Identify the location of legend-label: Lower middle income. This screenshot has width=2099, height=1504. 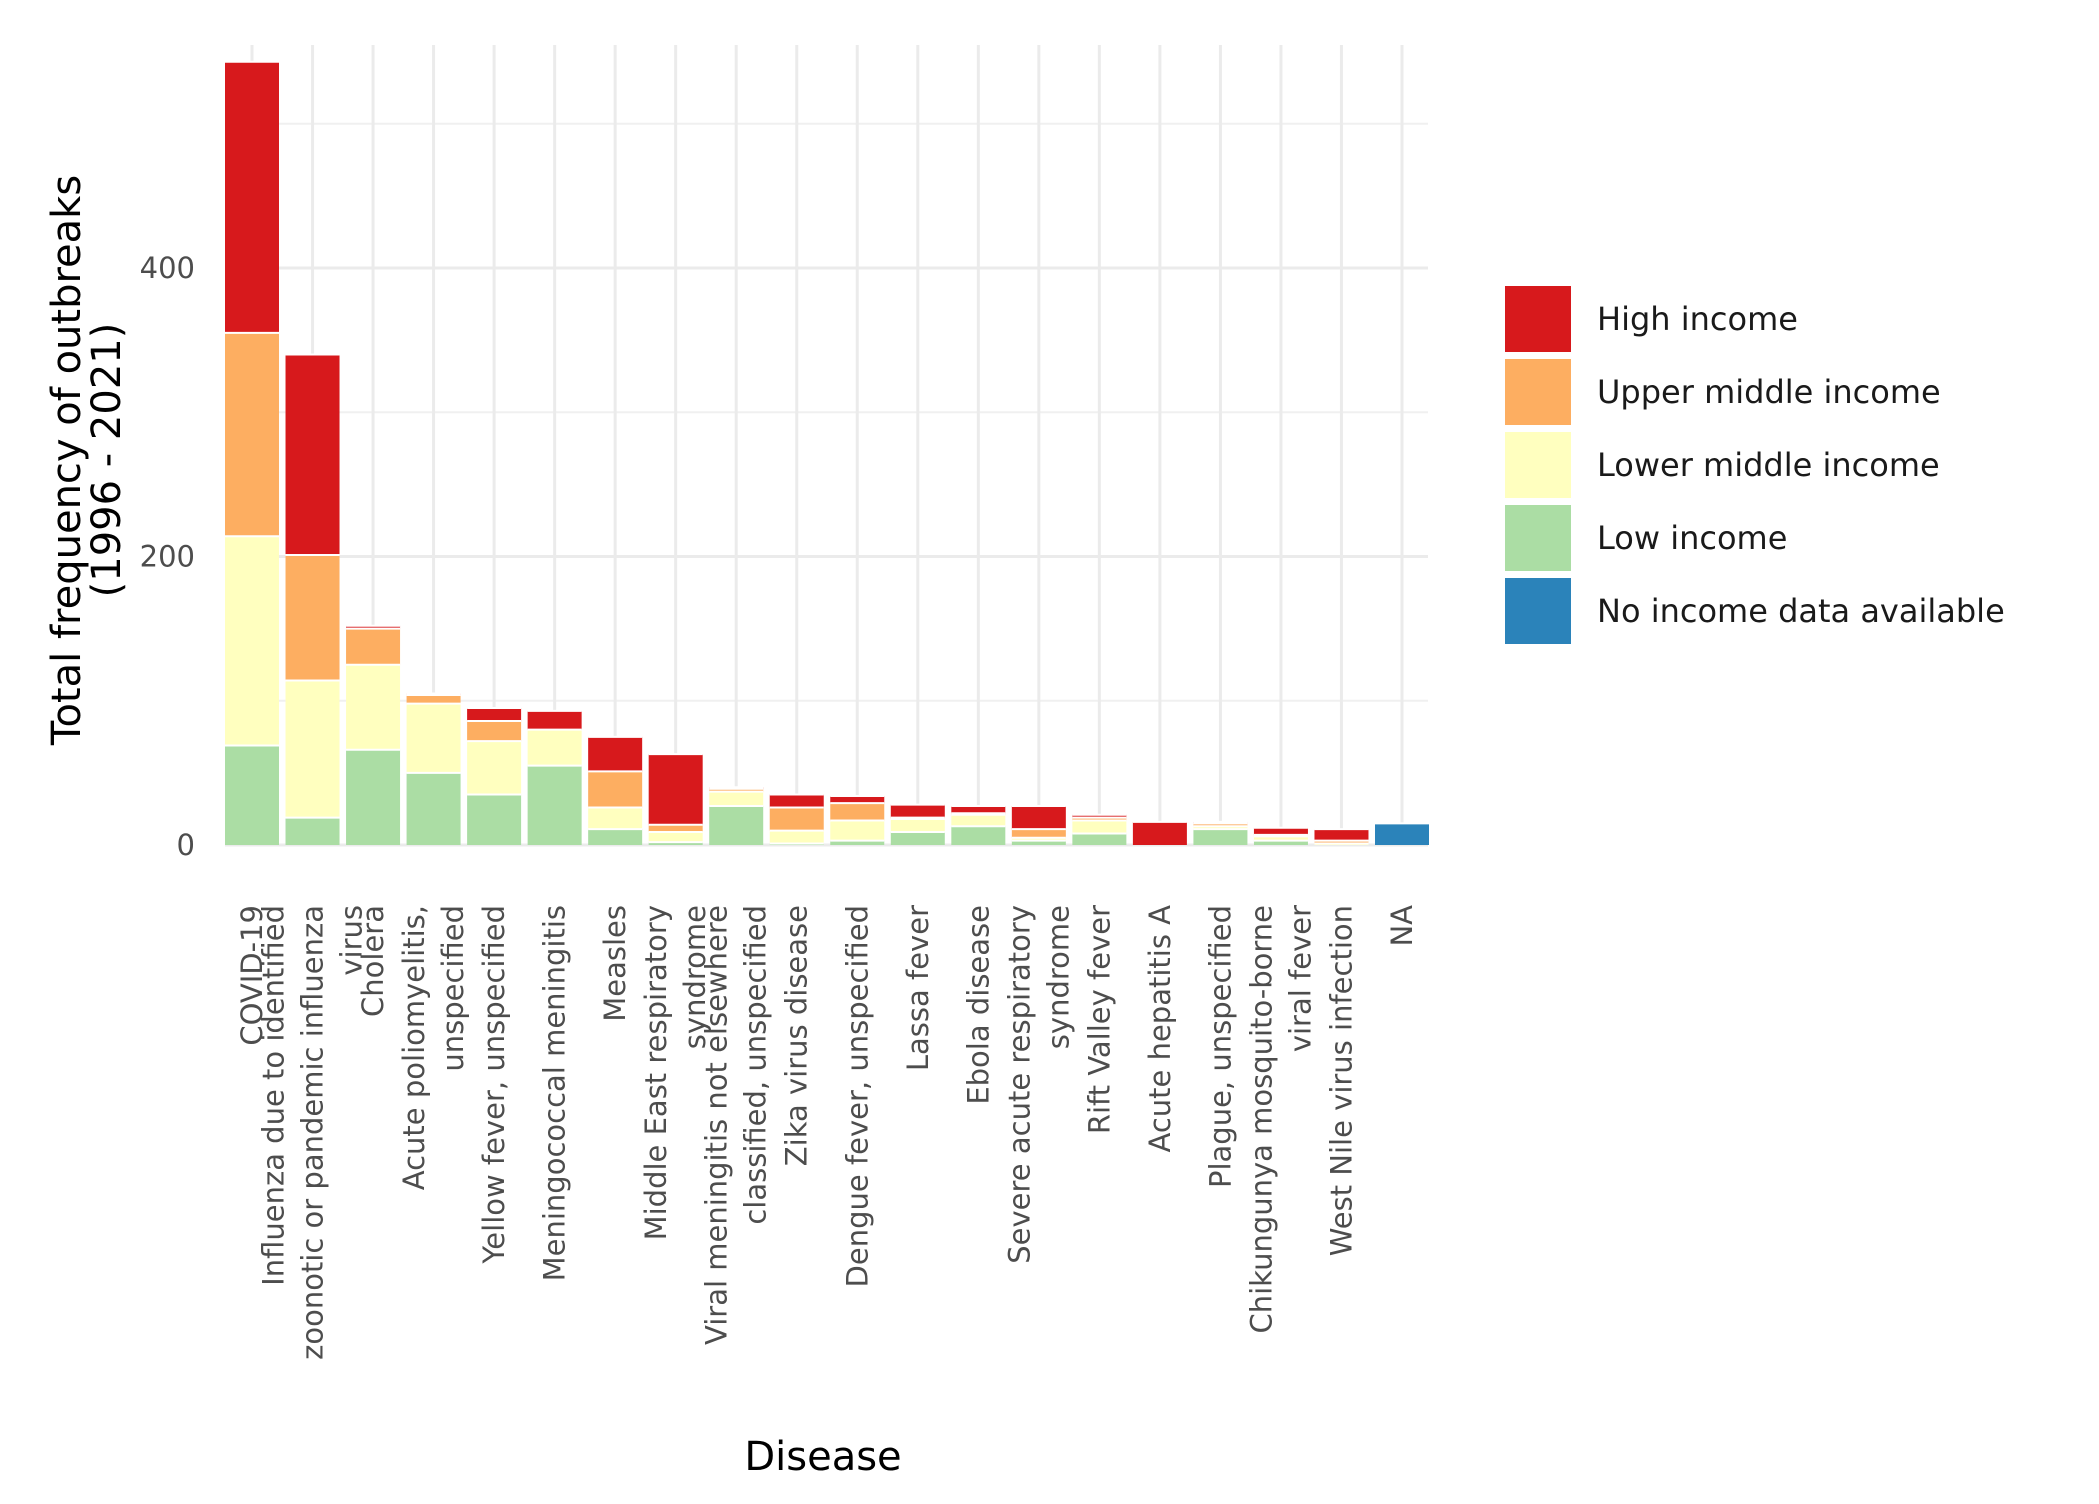
(1768, 465).